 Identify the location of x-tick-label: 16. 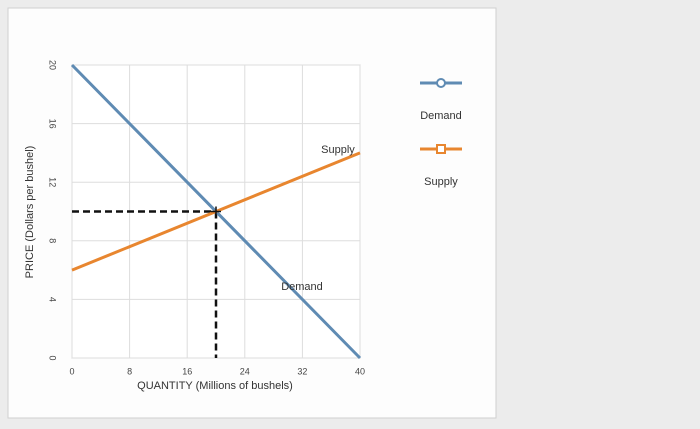
(187, 371).